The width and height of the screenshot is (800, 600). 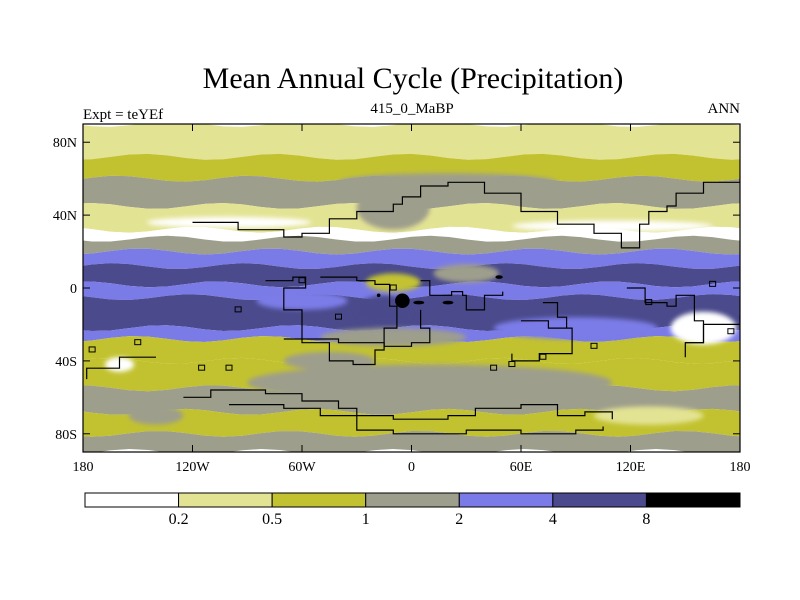 I want to click on figure-title: Mean Annual Cycle (Precipitation), so click(x=413, y=78).